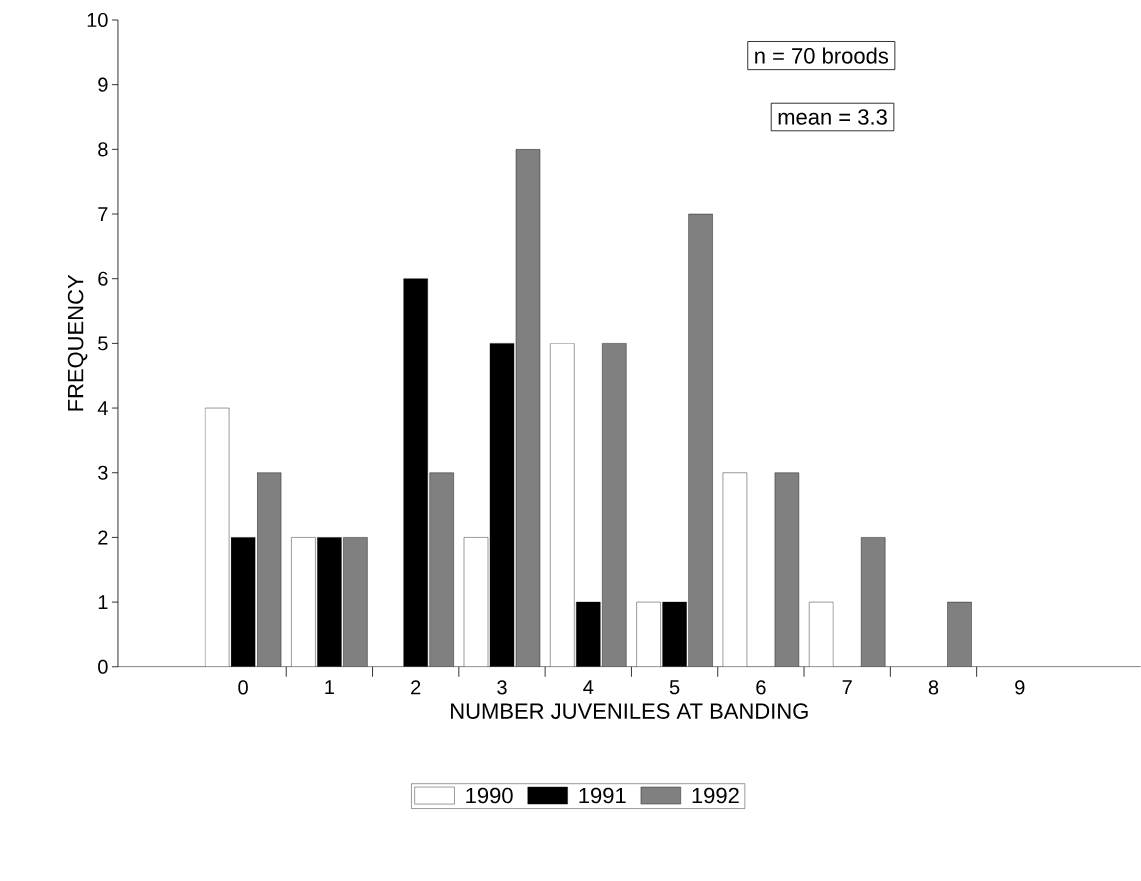 The image size is (1141, 881). What do you see at coordinates (103, 472) in the screenshot?
I see `y-tick-label: 3` at bounding box center [103, 472].